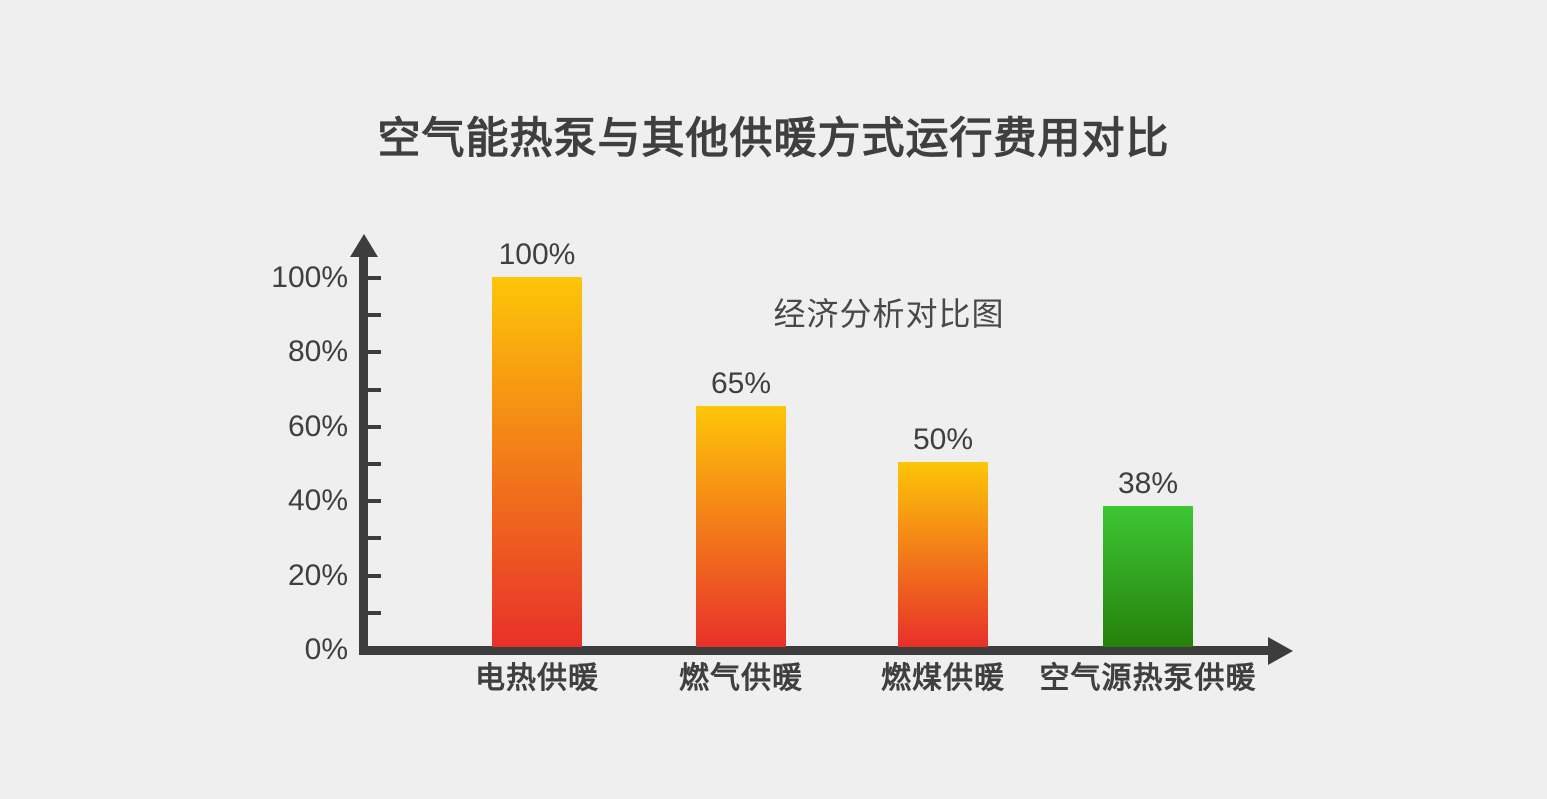 Image resolution: width=1547 pixels, height=799 pixels. Describe the element at coordinates (943, 554) in the screenshot. I see `bar-燃煤供暖` at that location.